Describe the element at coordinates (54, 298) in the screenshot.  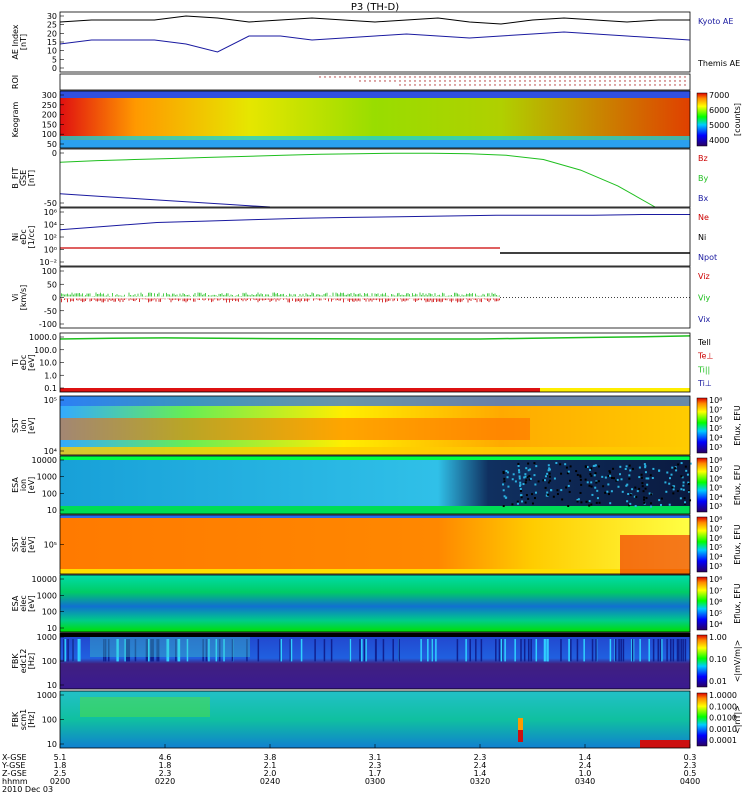
I see `vi-tick-label: 0` at that location.